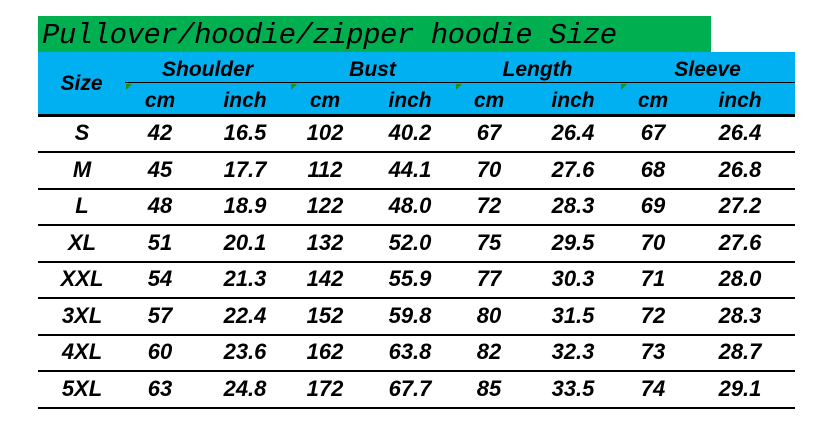 The image size is (832, 432). I want to click on table-cell: 142, so click(325, 278).